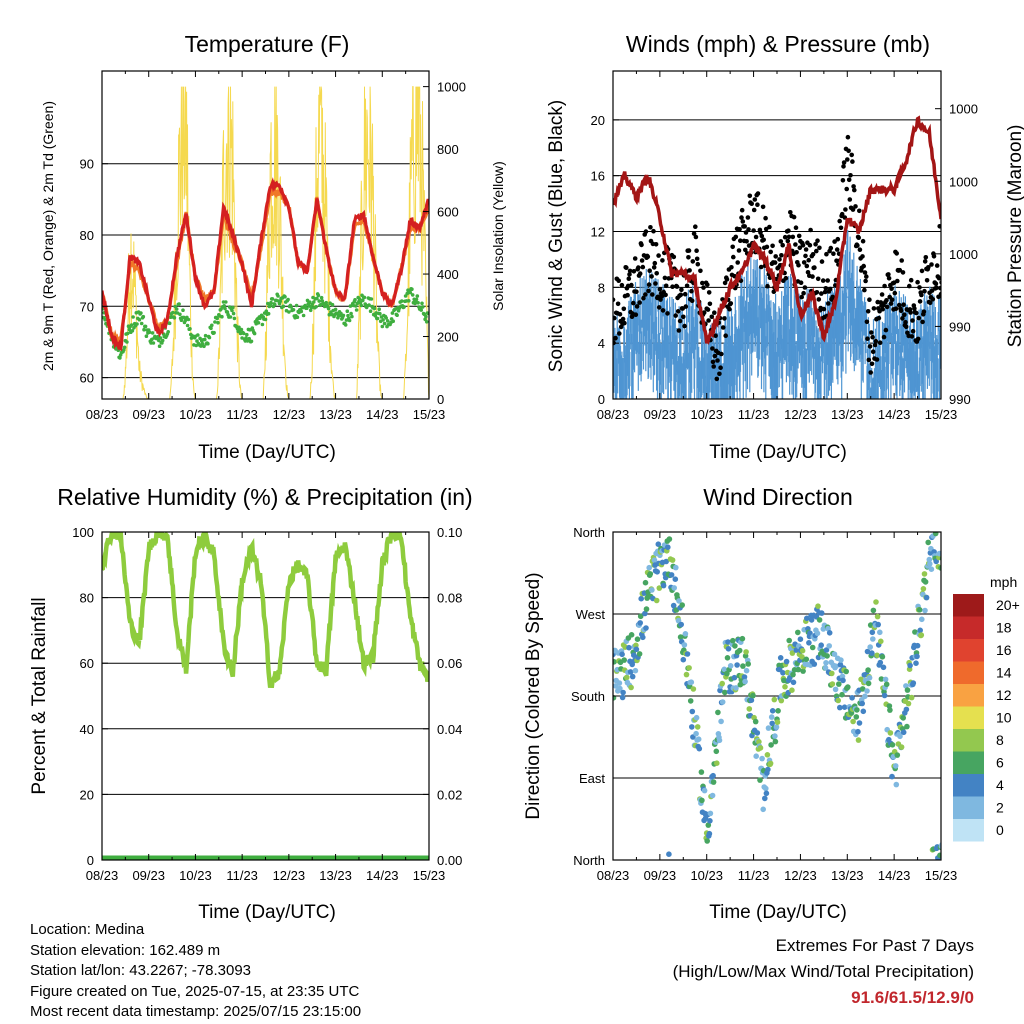 The image size is (1024, 1024). Describe the element at coordinates (968, 762) in the screenshot. I see `colorbar-swatch` at that location.